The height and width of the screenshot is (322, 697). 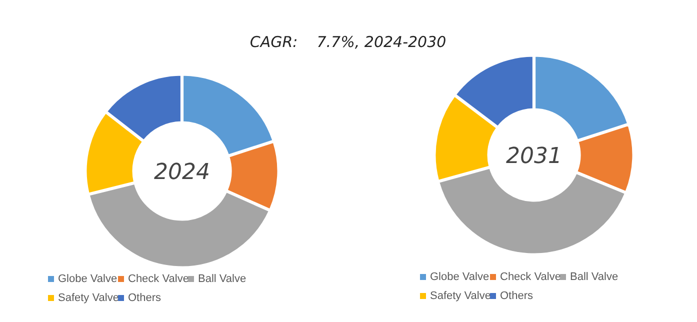 I want to click on text: 2031, so click(x=534, y=156).